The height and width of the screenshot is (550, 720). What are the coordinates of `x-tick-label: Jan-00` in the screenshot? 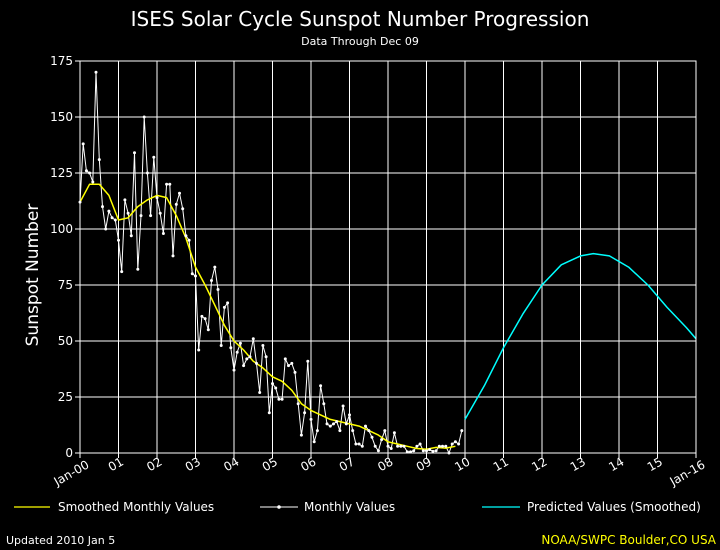 It's located at (71, 473).